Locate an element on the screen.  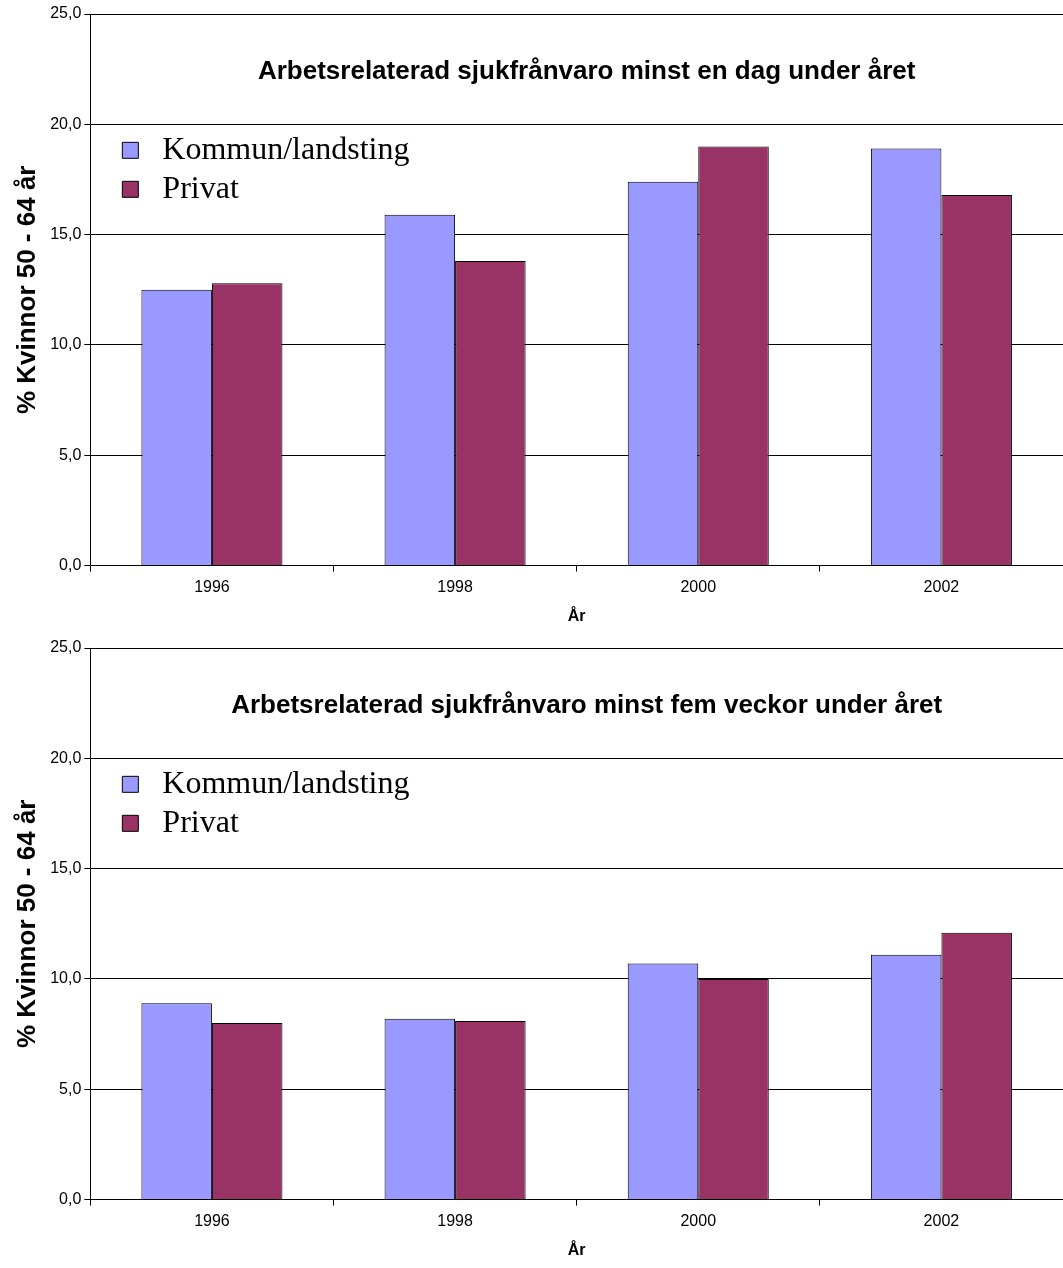
text: Arbetsrelaterad sjukfrånvaro minst en dag under året is located at coordinates (586, 70).